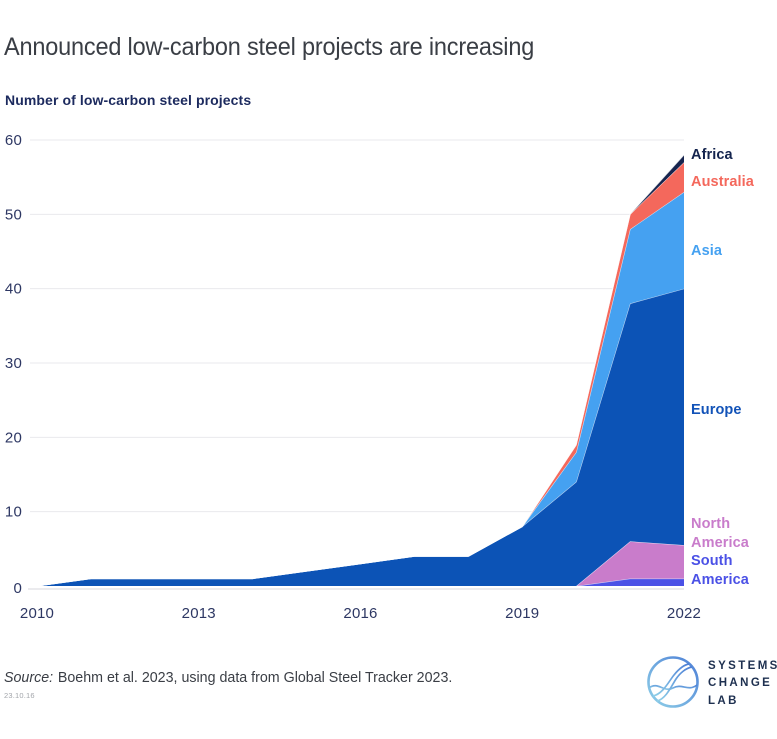 The image size is (777, 739). What do you see at coordinates (13, 140) in the screenshot?
I see `y-tick-60: 60` at bounding box center [13, 140].